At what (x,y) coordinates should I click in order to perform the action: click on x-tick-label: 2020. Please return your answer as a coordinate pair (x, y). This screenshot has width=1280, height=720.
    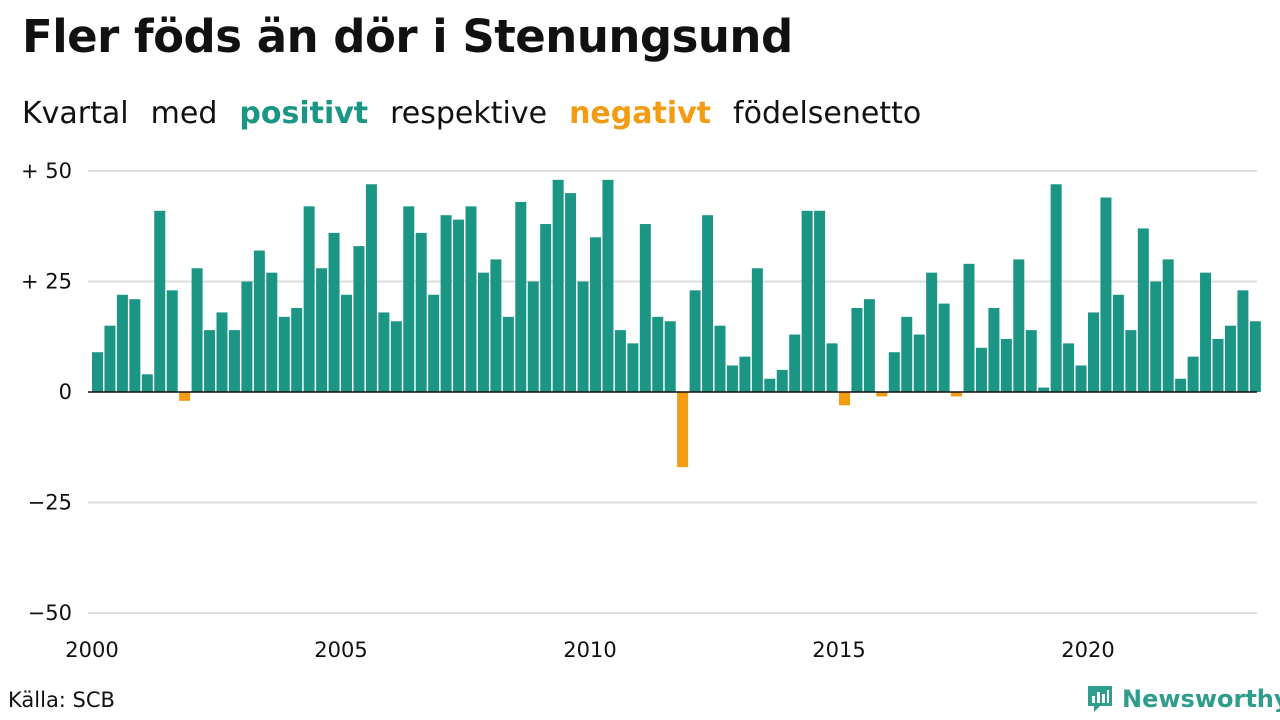
    Looking at the image, I should click on (1087, 650).